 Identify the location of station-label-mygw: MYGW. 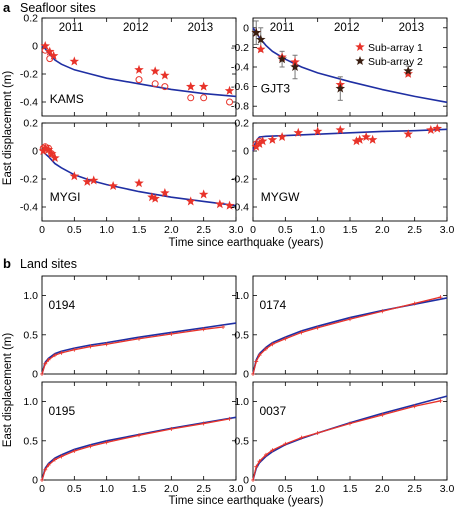
(280, 197).